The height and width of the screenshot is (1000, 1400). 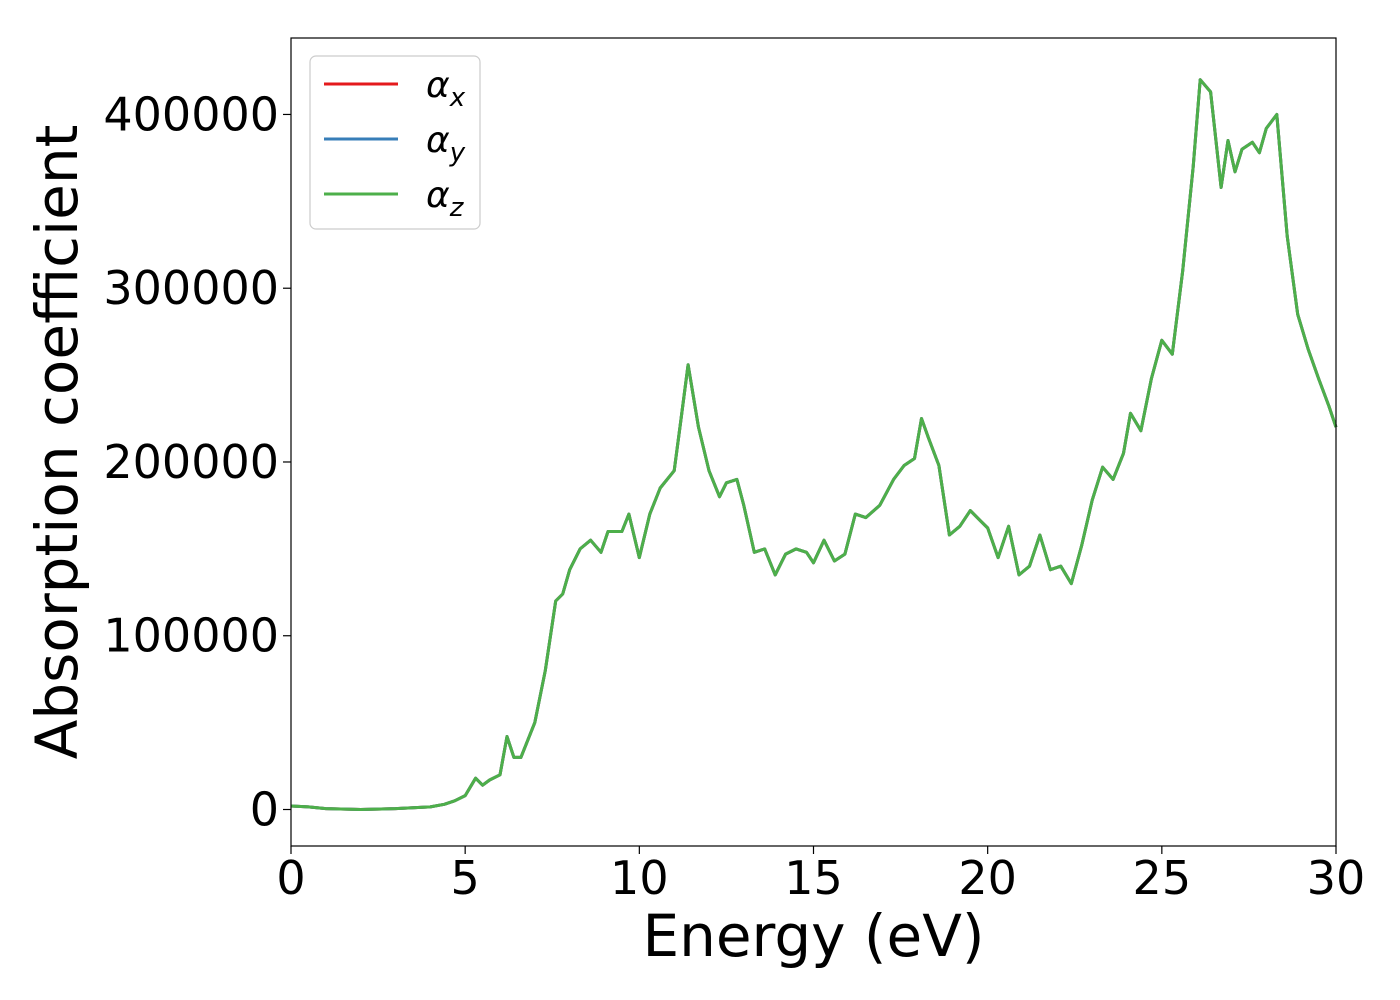 I want to click on legend-label-x: αx, so click(x=446, y=89).